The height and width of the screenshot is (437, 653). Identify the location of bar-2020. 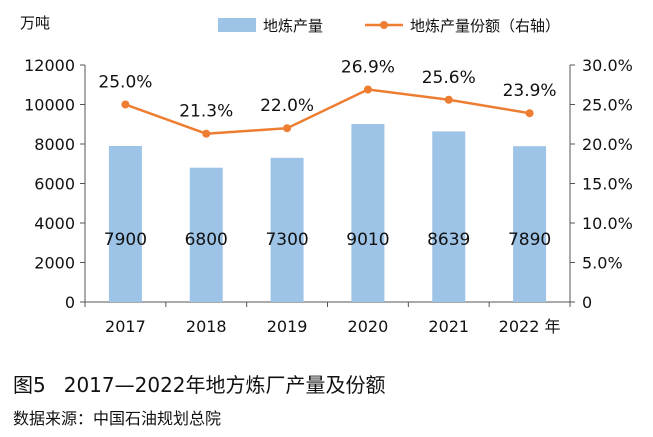
(368, 213).